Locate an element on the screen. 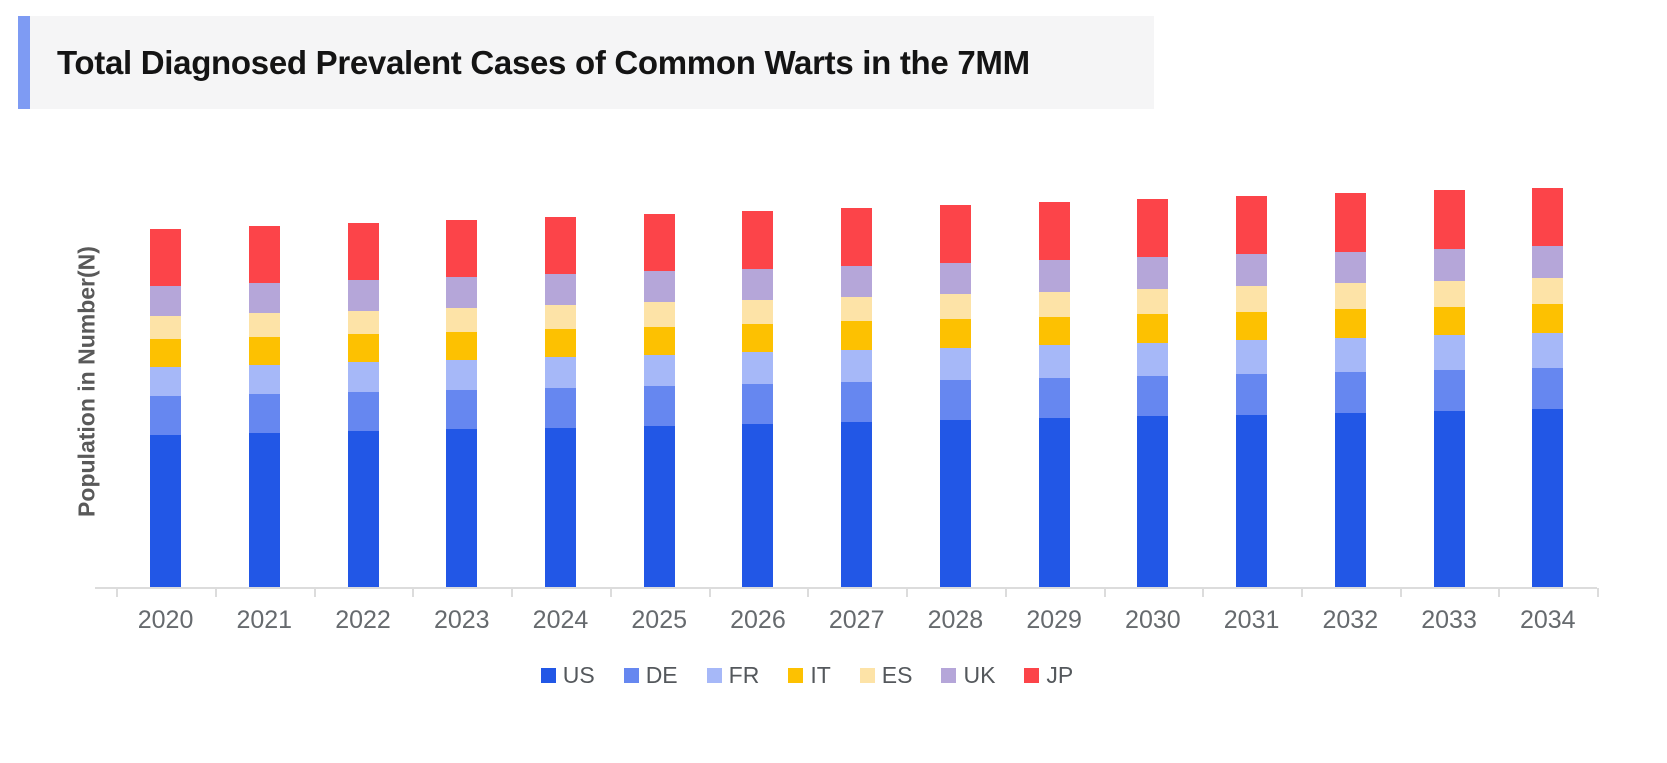  bar-segment-UK-2024 is located at coordinates (560, 290).